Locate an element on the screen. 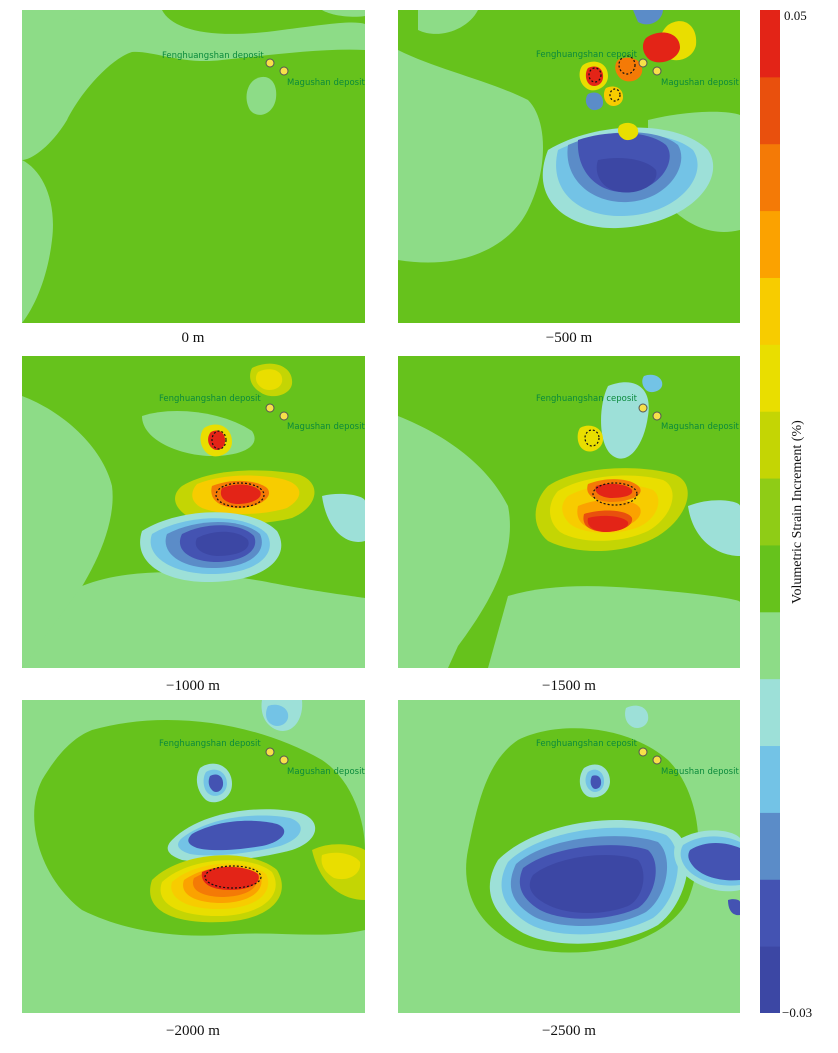 The image size is (838, 1053). colorbar-min-label: −0.03 is located at coordinates (797, 1012).